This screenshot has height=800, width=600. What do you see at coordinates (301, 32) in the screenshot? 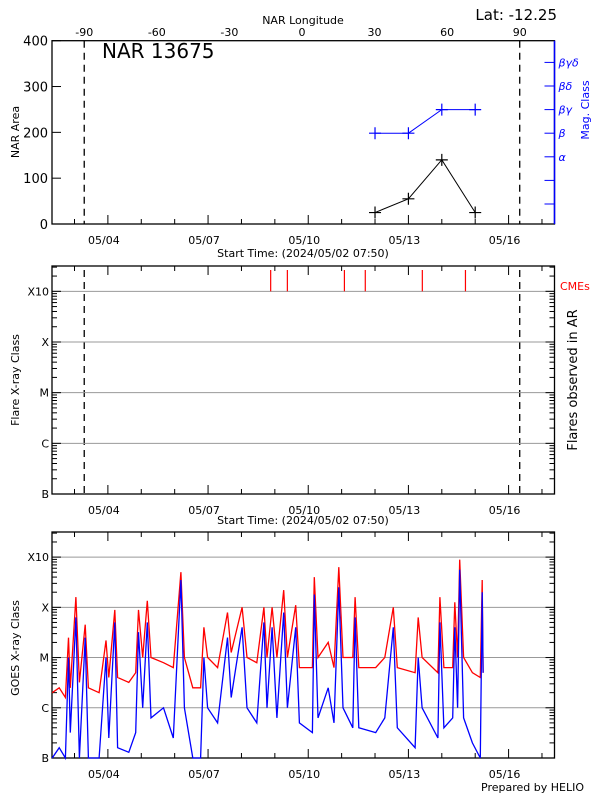
I see `longitude-tick-label: 0` at bounding box center [301, 32].